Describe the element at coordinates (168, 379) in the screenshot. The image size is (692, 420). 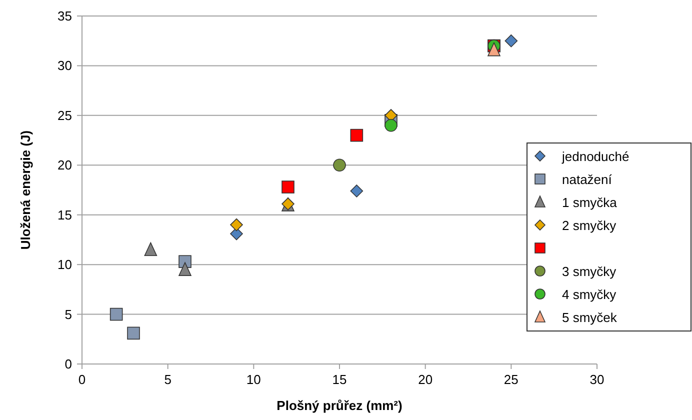
I see `x-tick-label: 5` at that location.